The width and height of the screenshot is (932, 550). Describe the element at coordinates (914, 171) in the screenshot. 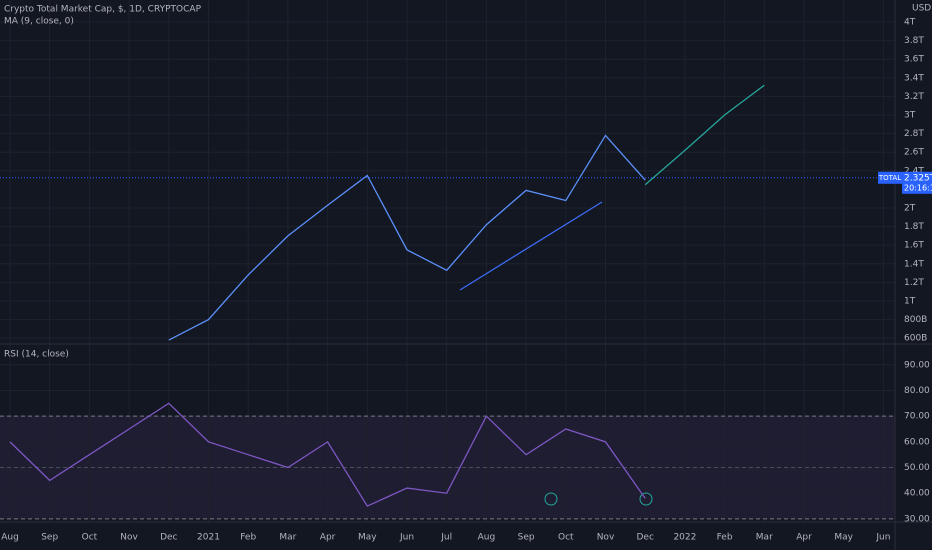

I see `y-tick-label: 2.4T` at that location.